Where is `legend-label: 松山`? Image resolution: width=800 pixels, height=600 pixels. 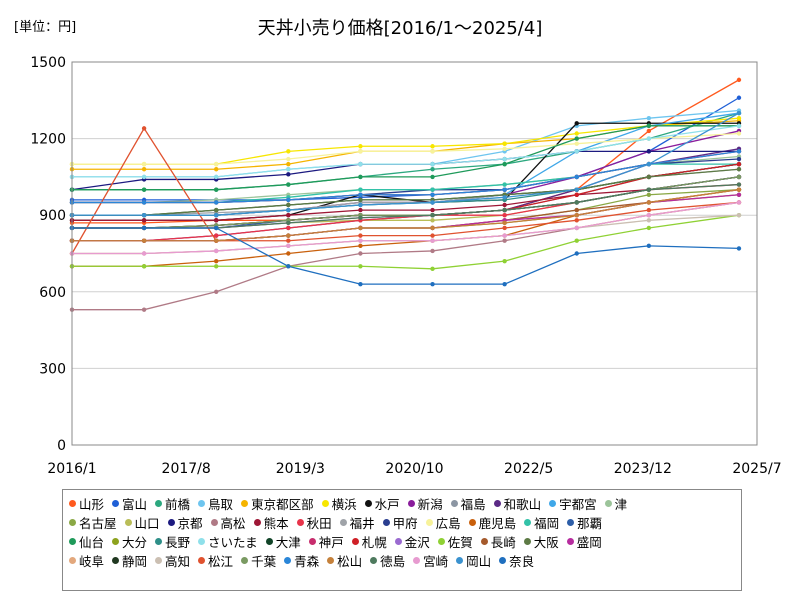 legend-label: 松山 is located at coordinates (350, 561).